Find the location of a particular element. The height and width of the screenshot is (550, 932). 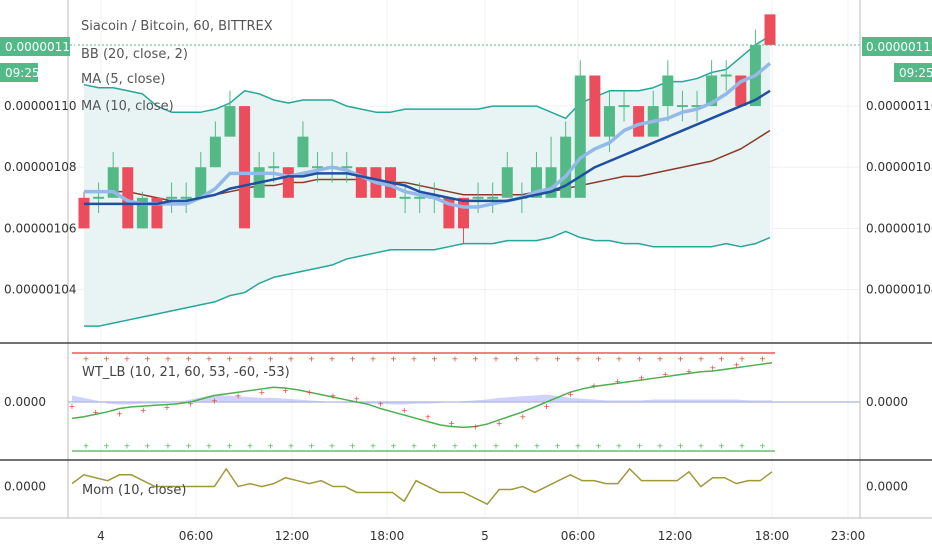

indicator-label-ma10: MA (10, close) is located at coordinates (127, 106).